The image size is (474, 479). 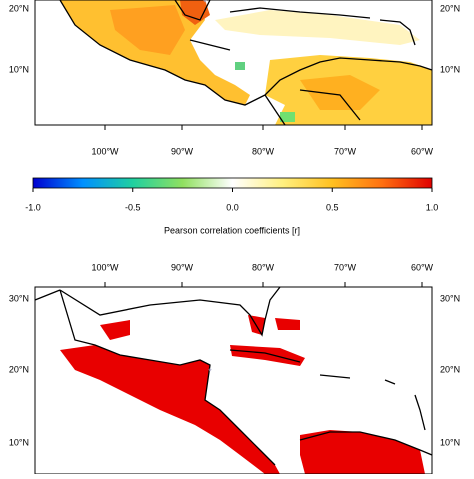 What do you see at coordinates (232, 207) in the screenshot?
I see `colorbar-tick-label: 0.0` at bounding box center [232, 207].